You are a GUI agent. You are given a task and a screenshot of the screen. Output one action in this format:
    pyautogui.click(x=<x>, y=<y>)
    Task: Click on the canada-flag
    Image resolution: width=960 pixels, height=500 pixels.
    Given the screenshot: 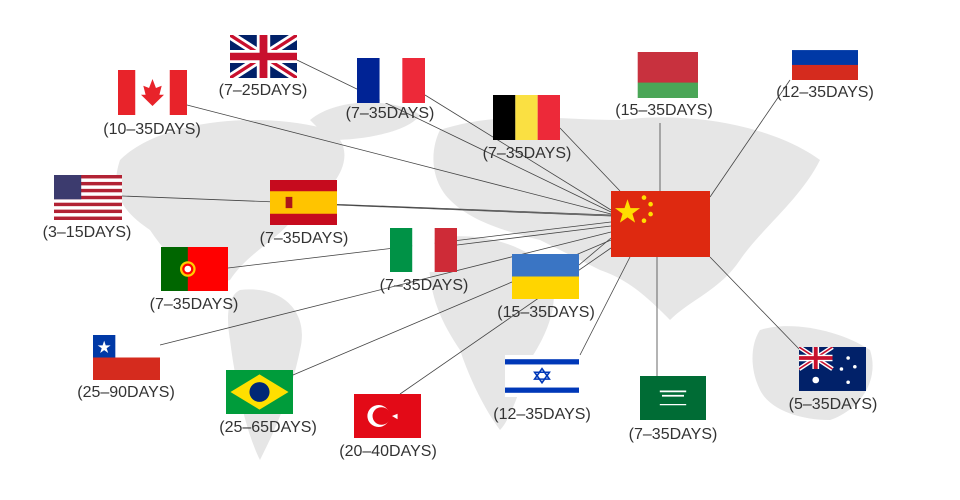 What is the action you would take?
    pyautogui.click(x=152, y=92)
    